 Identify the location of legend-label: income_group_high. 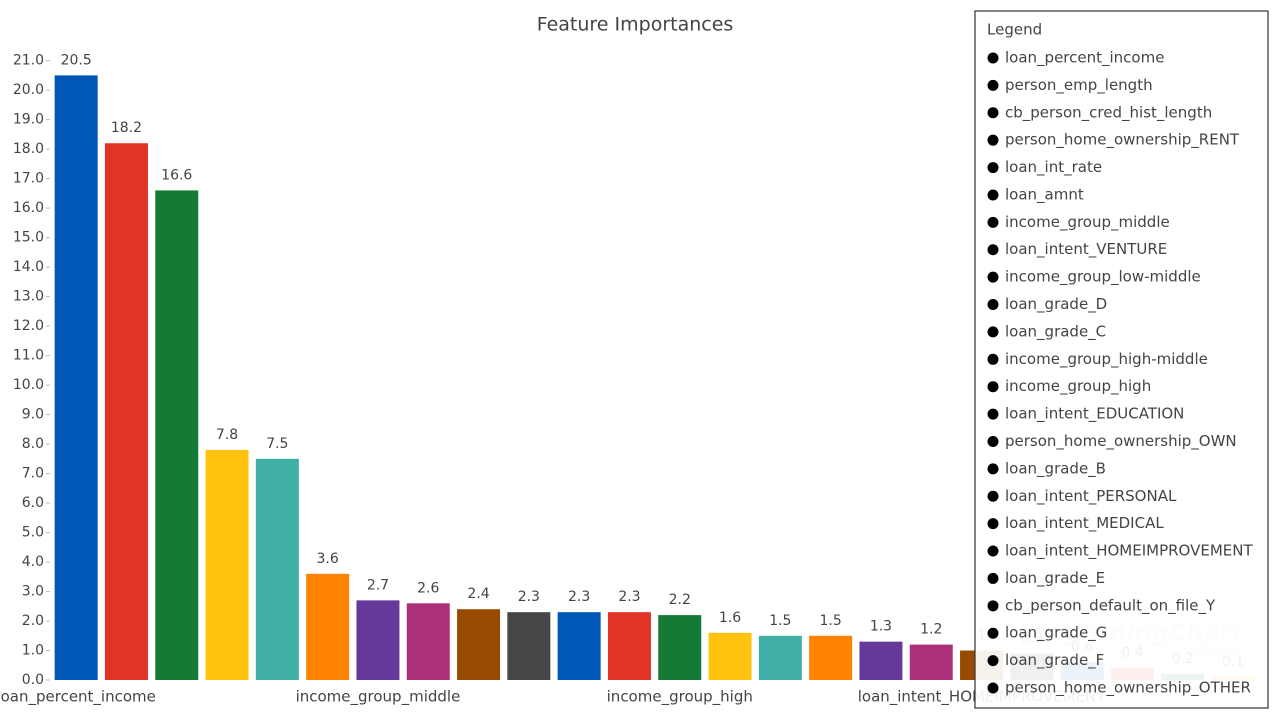
(1078, 386).